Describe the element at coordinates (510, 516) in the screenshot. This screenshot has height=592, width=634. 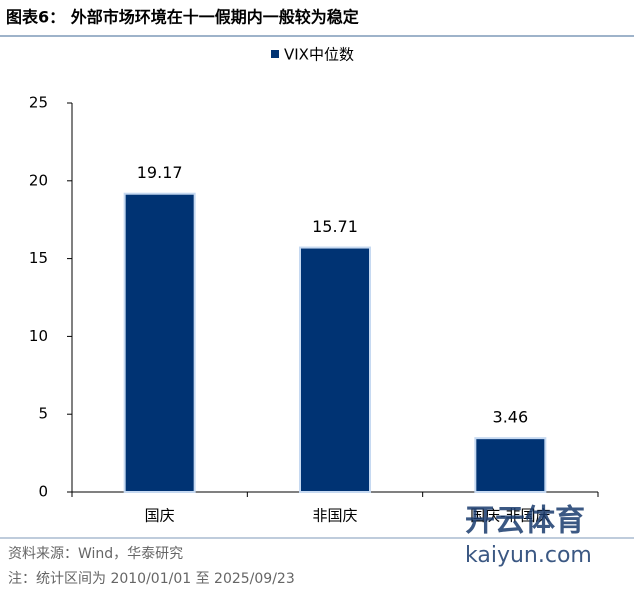
I see `x-tick-label: 国庆-非国庆` at that location.